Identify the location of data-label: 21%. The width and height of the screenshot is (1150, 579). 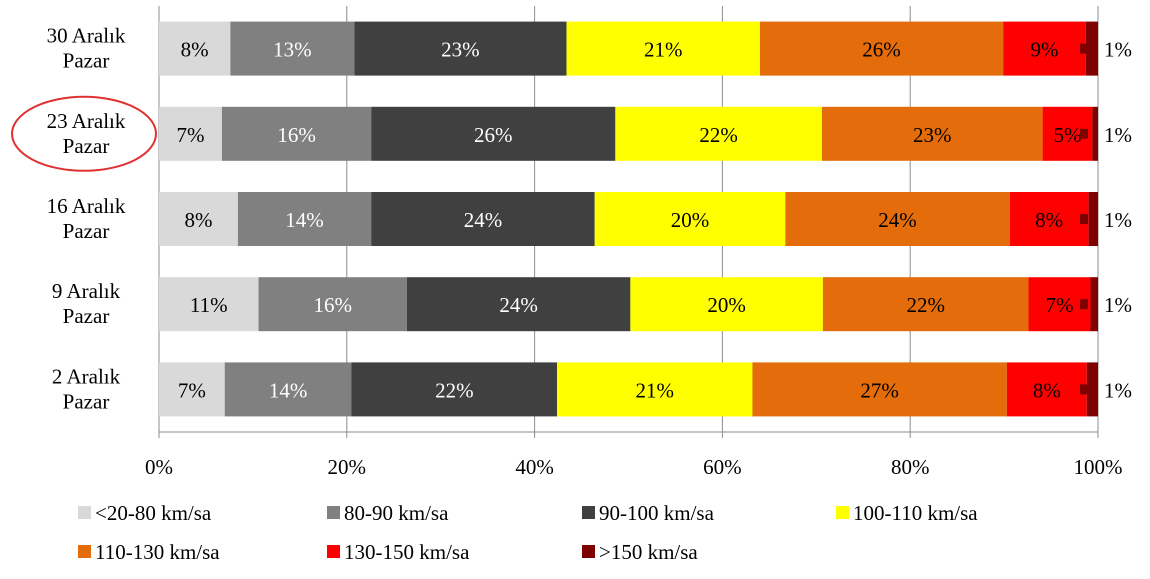
(655, 390).